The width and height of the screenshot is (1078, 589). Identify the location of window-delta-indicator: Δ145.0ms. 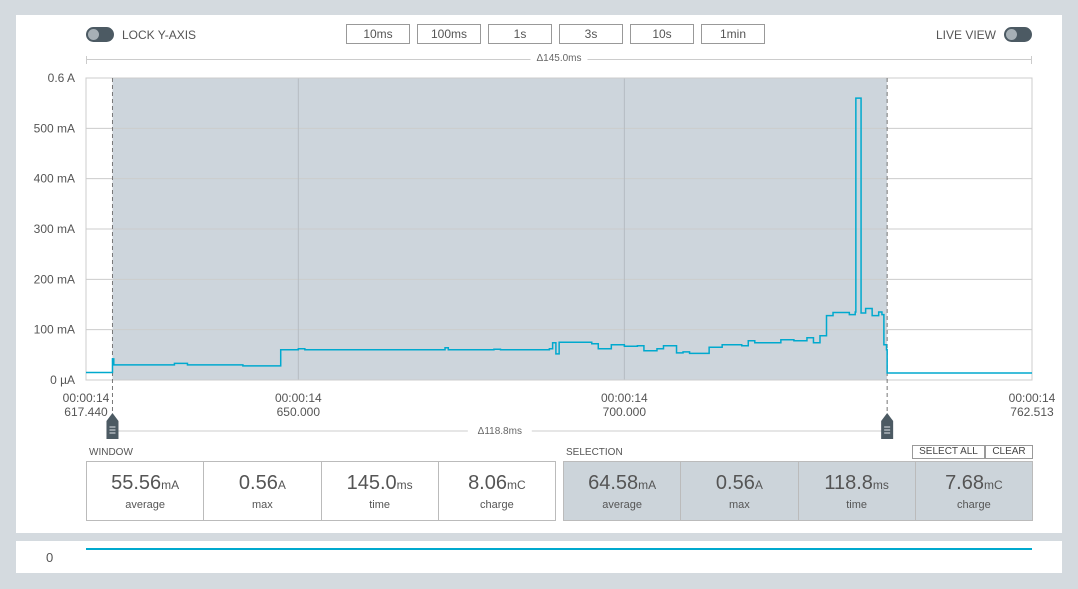
(559, 59).